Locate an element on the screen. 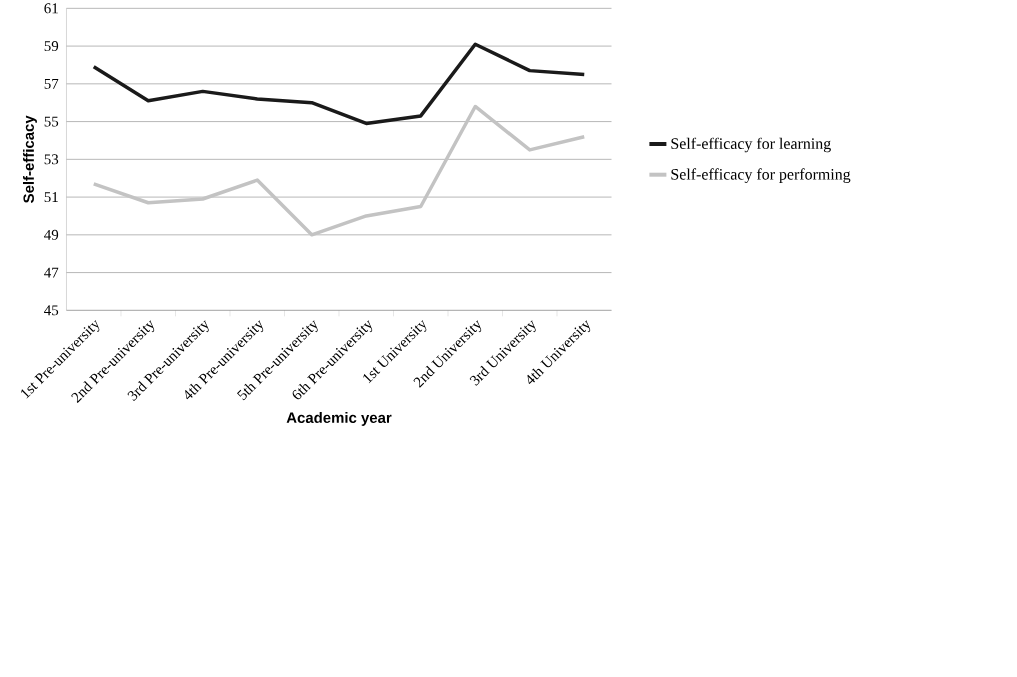 The image size is (1017, 677). y-tick-label: 57 is located at coordinates (51, 84).